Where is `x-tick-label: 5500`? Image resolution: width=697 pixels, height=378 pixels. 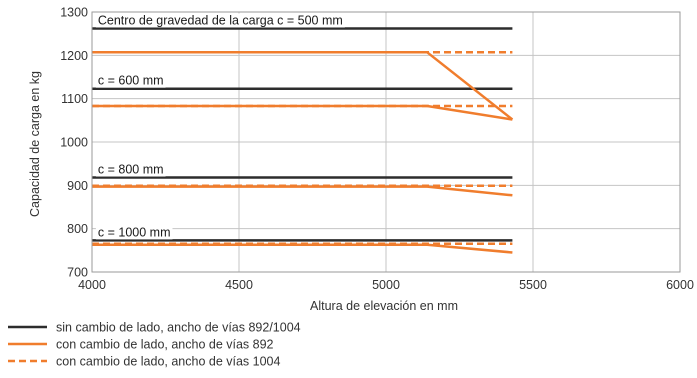
x-tick-label: 5500 is located at coordinates (533, 285).